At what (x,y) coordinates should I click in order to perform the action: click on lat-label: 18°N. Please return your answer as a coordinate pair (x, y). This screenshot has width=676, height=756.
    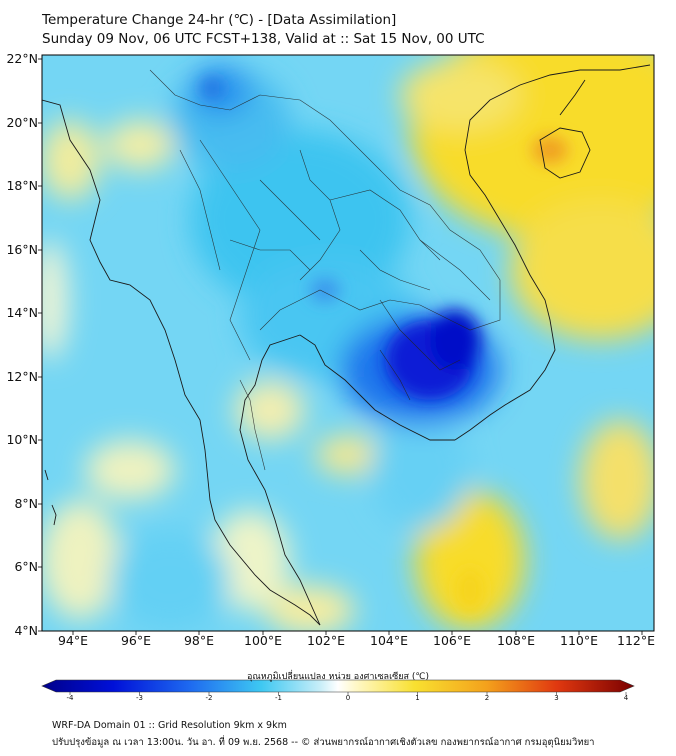
    Looking at the image, I should click on (22, 185).